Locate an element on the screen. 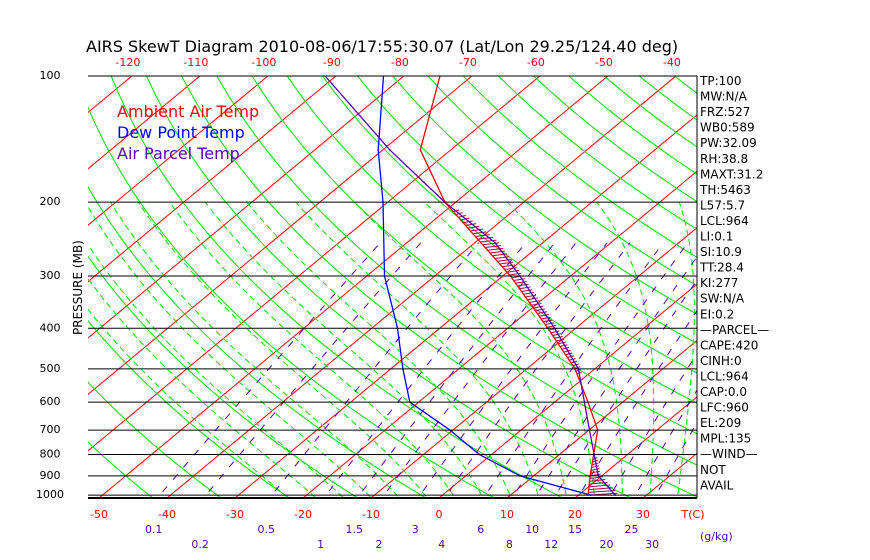 The height and width of the screenshot is (560, 870). bottom-temp-tick-label: -20 is located at coordinates (303, 514).